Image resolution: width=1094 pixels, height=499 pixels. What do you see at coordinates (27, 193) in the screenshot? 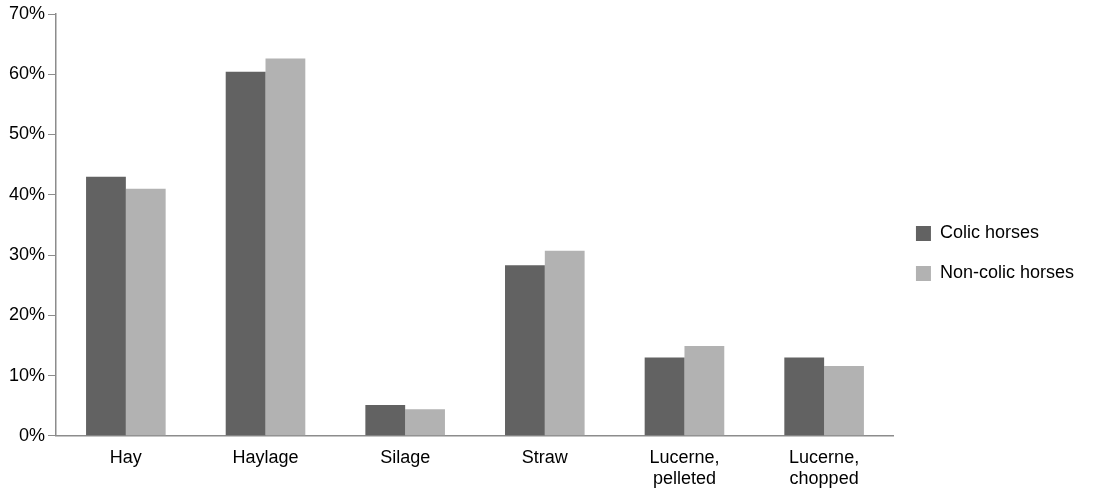
I see `y-tick-label: 40%` at bounding box center [27, 193].